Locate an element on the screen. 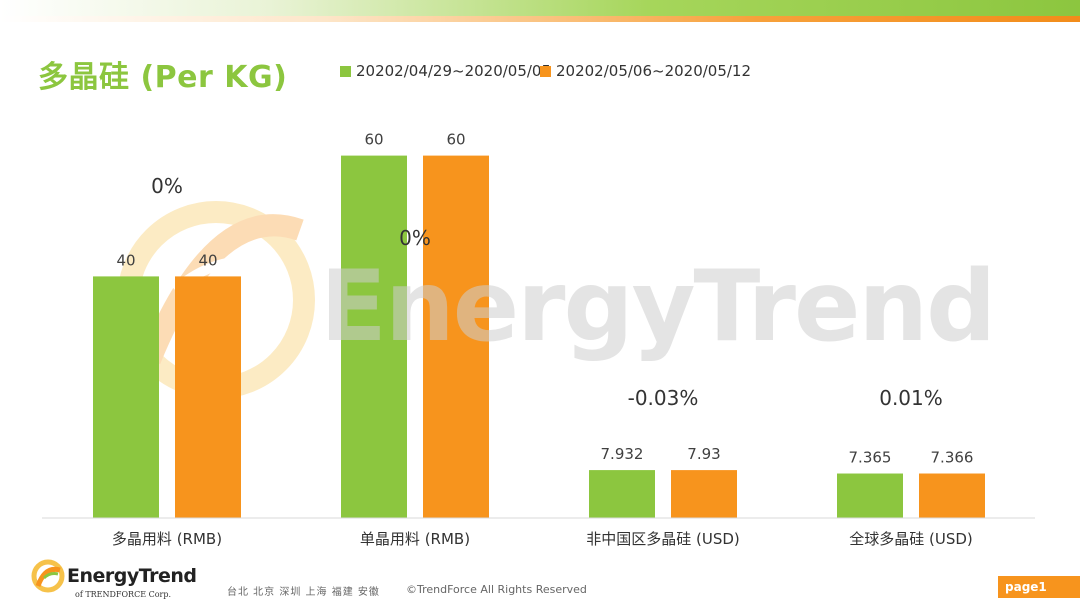  bar-value-label: 7.366 is located at coordinates (952, 458).